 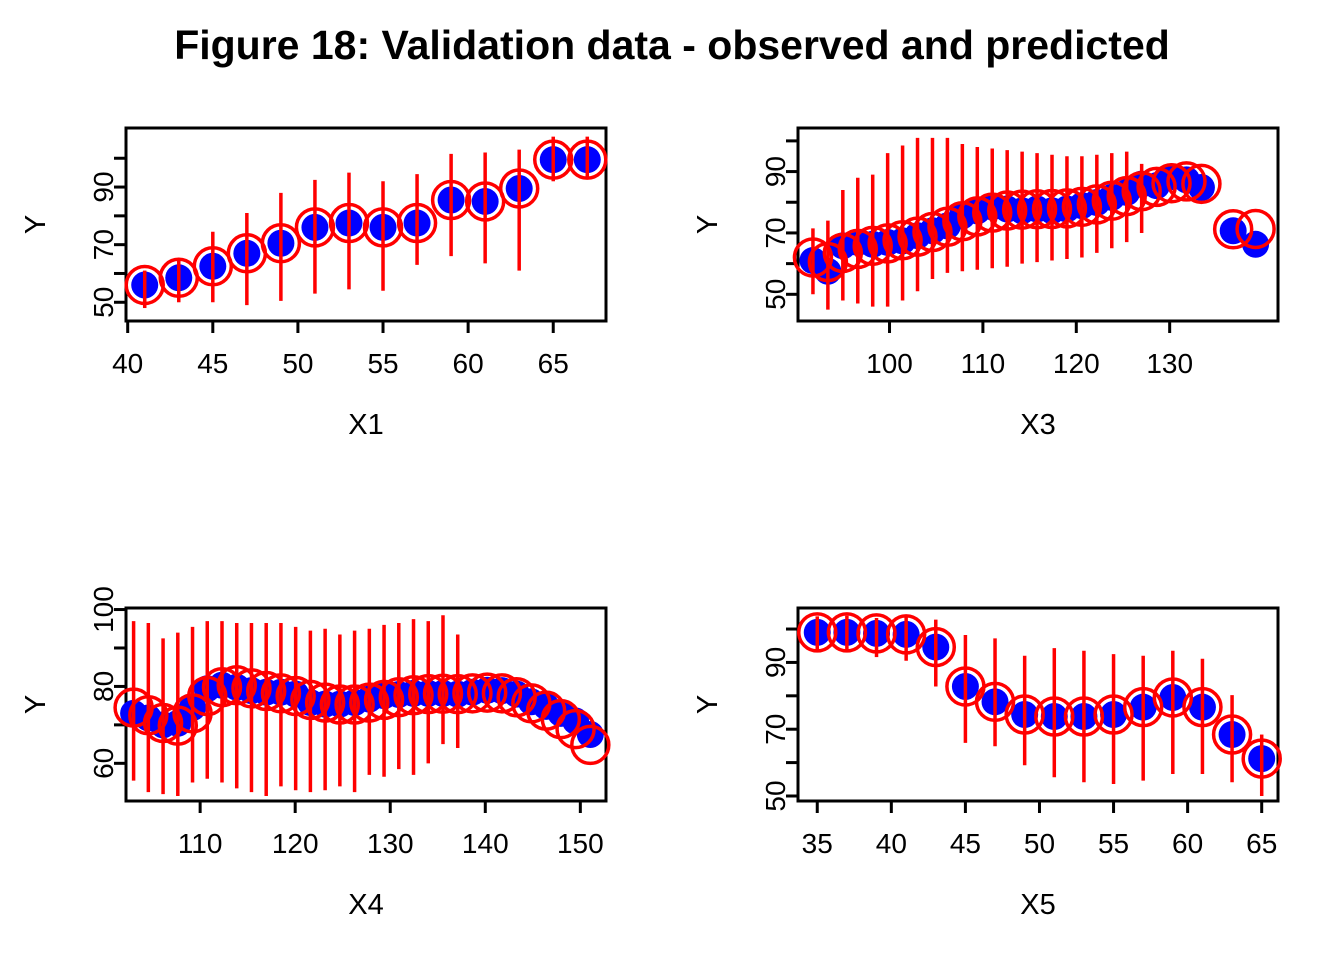 I want to click on x-tick-label: 140, so click(x=485, y=843).